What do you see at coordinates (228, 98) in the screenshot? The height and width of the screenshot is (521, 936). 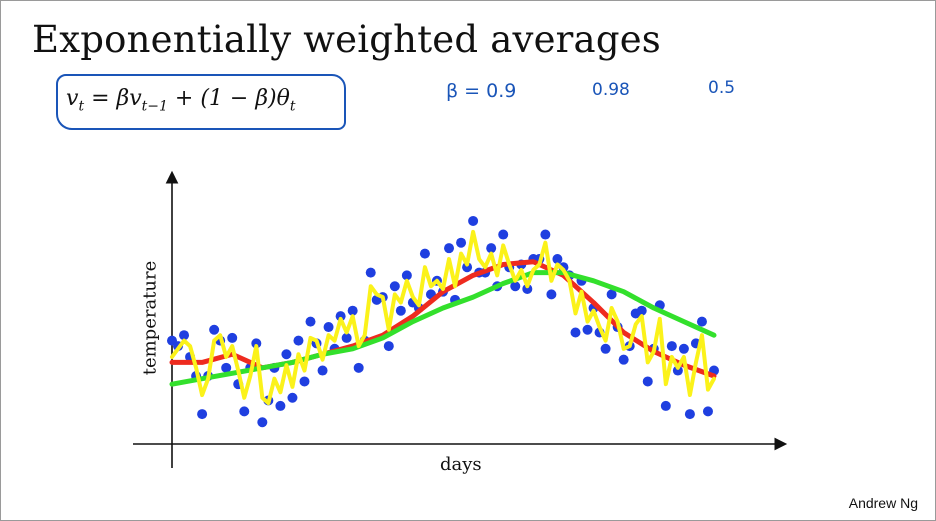 I see `formula-rest: + (1 − β)θ` at bounding box center [228, 98].